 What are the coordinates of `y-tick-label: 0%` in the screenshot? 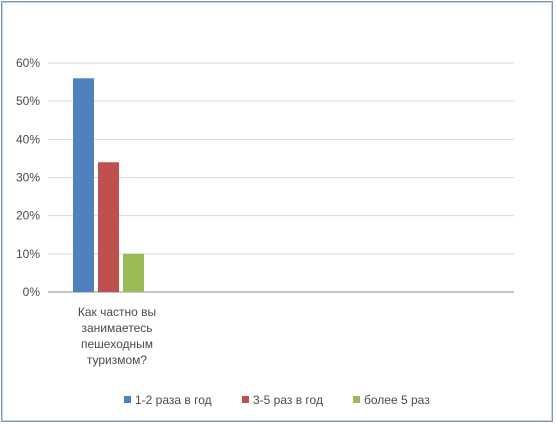 It's located at (32, 292).